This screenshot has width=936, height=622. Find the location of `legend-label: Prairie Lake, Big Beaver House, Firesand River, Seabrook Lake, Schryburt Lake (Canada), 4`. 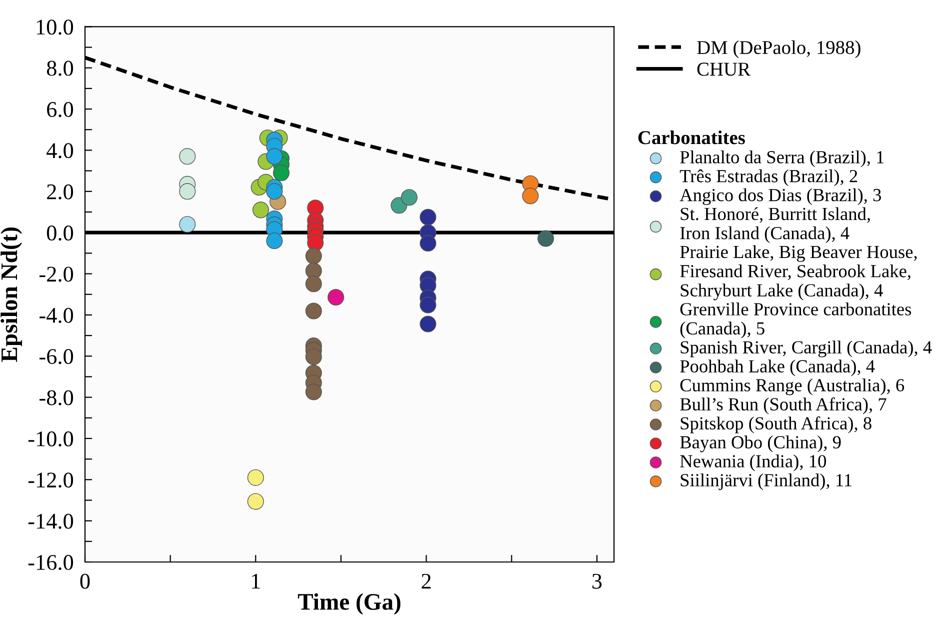

legend-label: Prairie Lake, Big Beaver House, Firesand River, Seabrook Lake, Schryburt Lake (Canada), 4 is located at coordinates (798, 272).